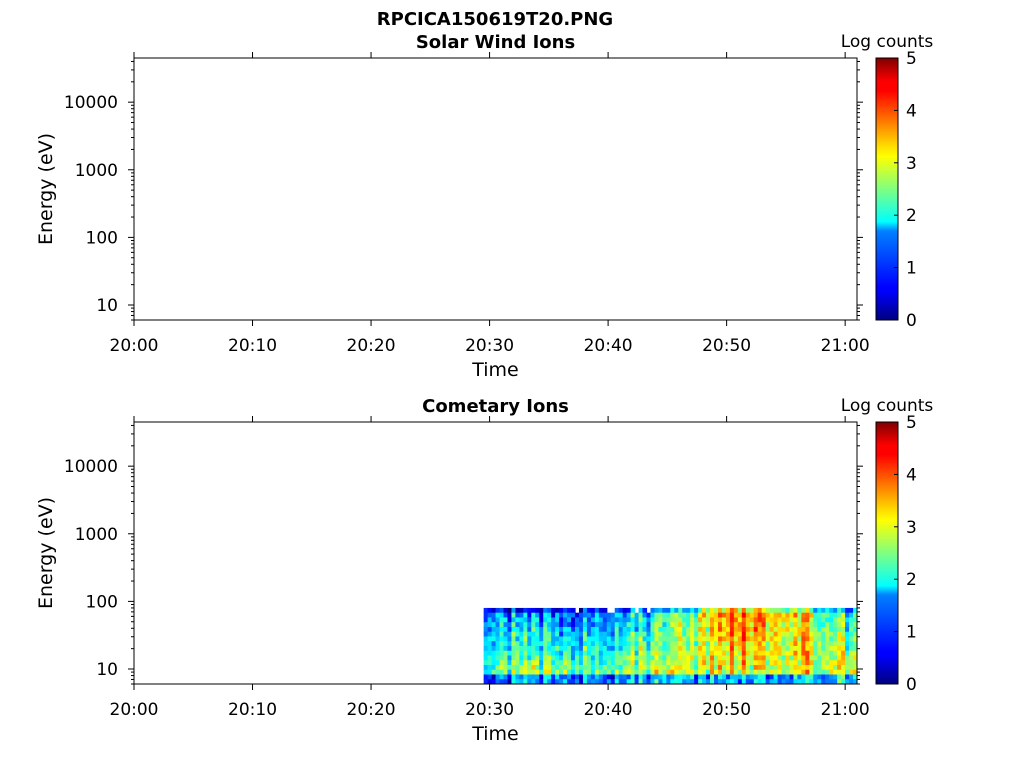  I want to click on spectrogram-data, so click(670, 645).